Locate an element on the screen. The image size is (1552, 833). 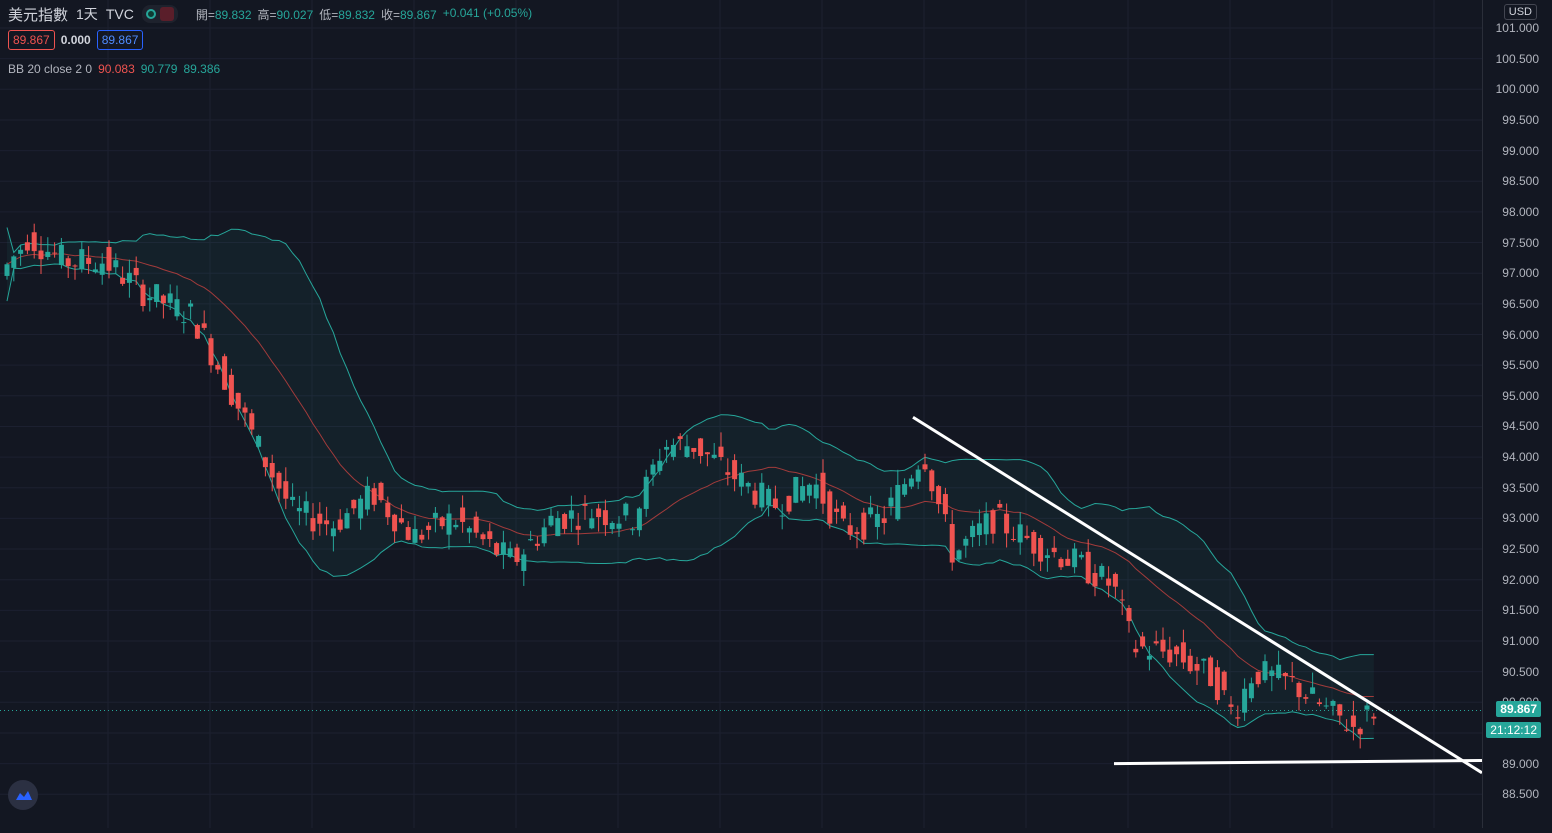
interval-label: 1天 is located at coordinates (87, 14).